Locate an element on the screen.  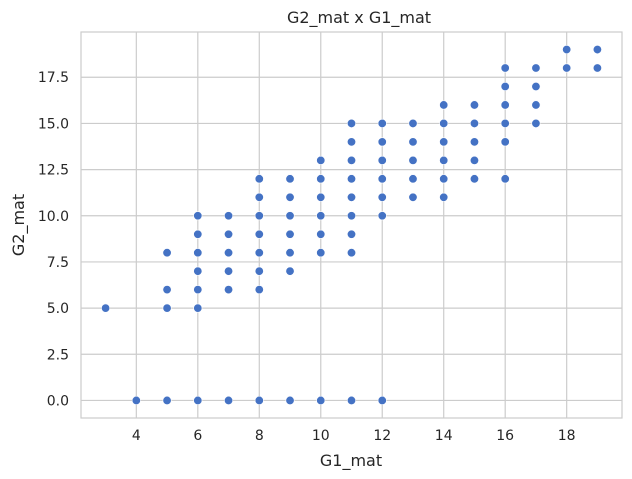
x-tick-label: 10 is located at coordinates (321, 436).